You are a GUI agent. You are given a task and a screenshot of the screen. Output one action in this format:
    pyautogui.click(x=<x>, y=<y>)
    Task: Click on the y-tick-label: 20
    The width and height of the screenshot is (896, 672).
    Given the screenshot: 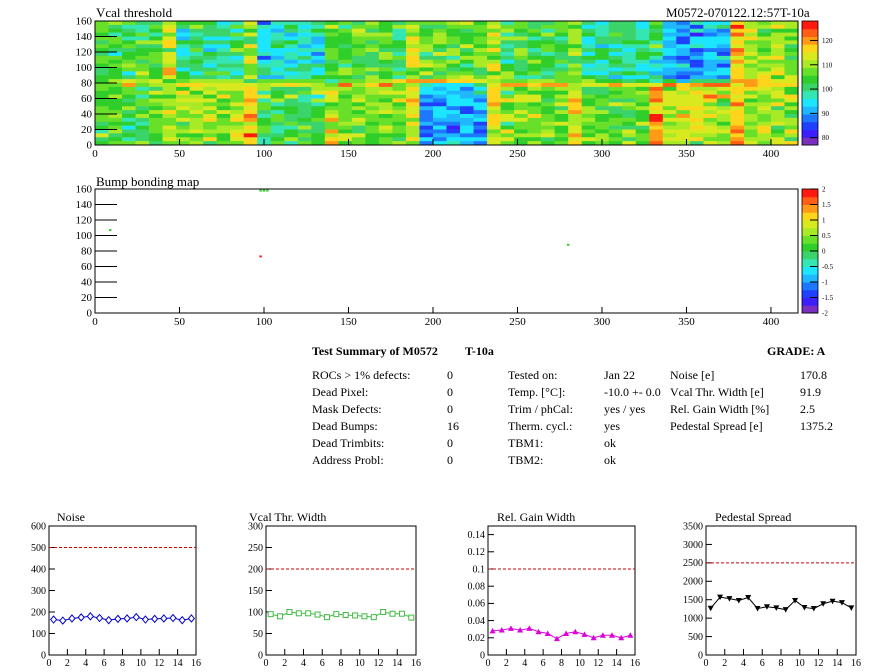 What is the action you would take?
    pyautogui.click(x=87, y=298)
    